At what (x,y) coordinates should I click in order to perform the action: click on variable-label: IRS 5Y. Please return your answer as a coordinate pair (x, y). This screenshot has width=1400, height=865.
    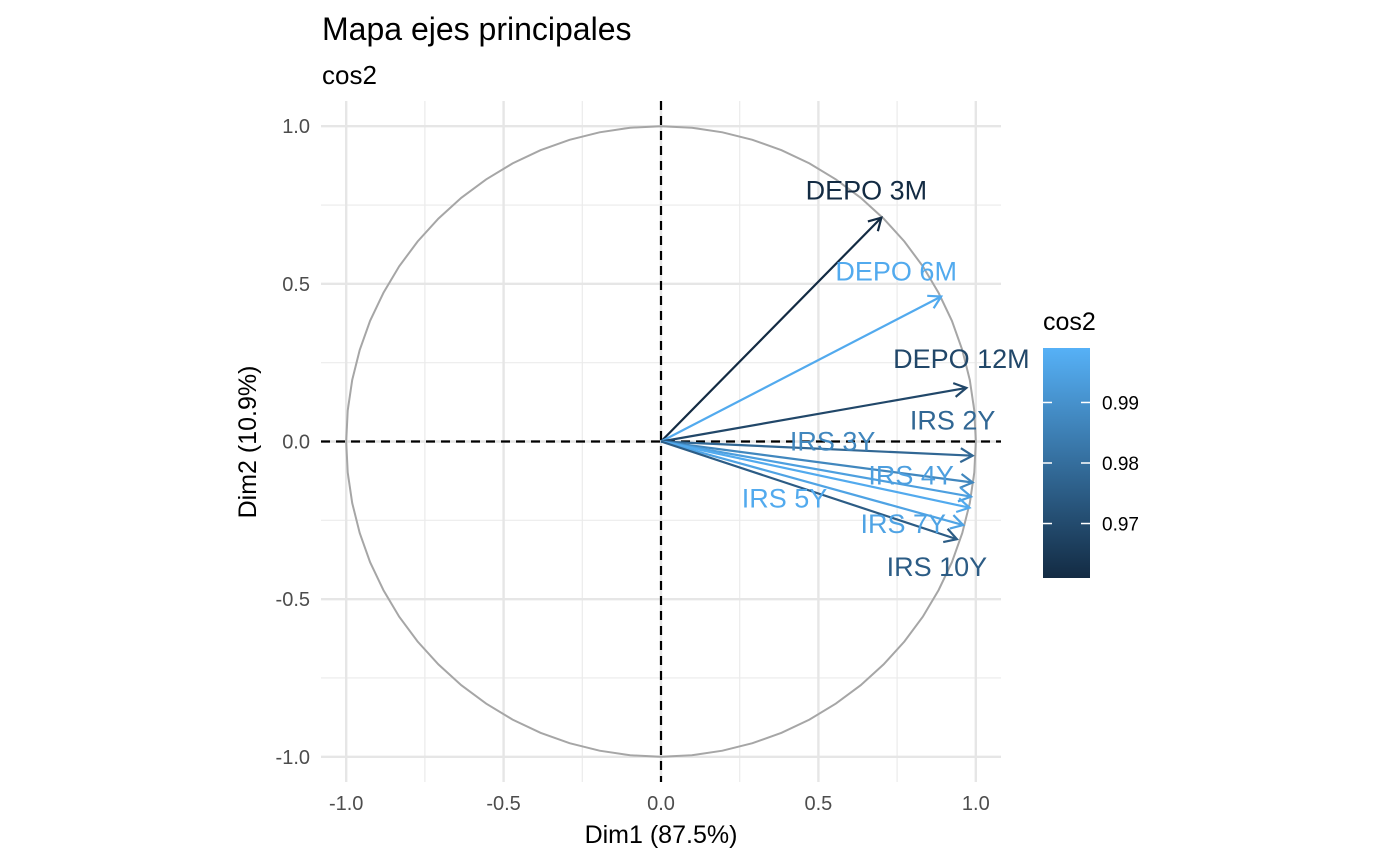
    Looking at the image, I should click on (785, 499).